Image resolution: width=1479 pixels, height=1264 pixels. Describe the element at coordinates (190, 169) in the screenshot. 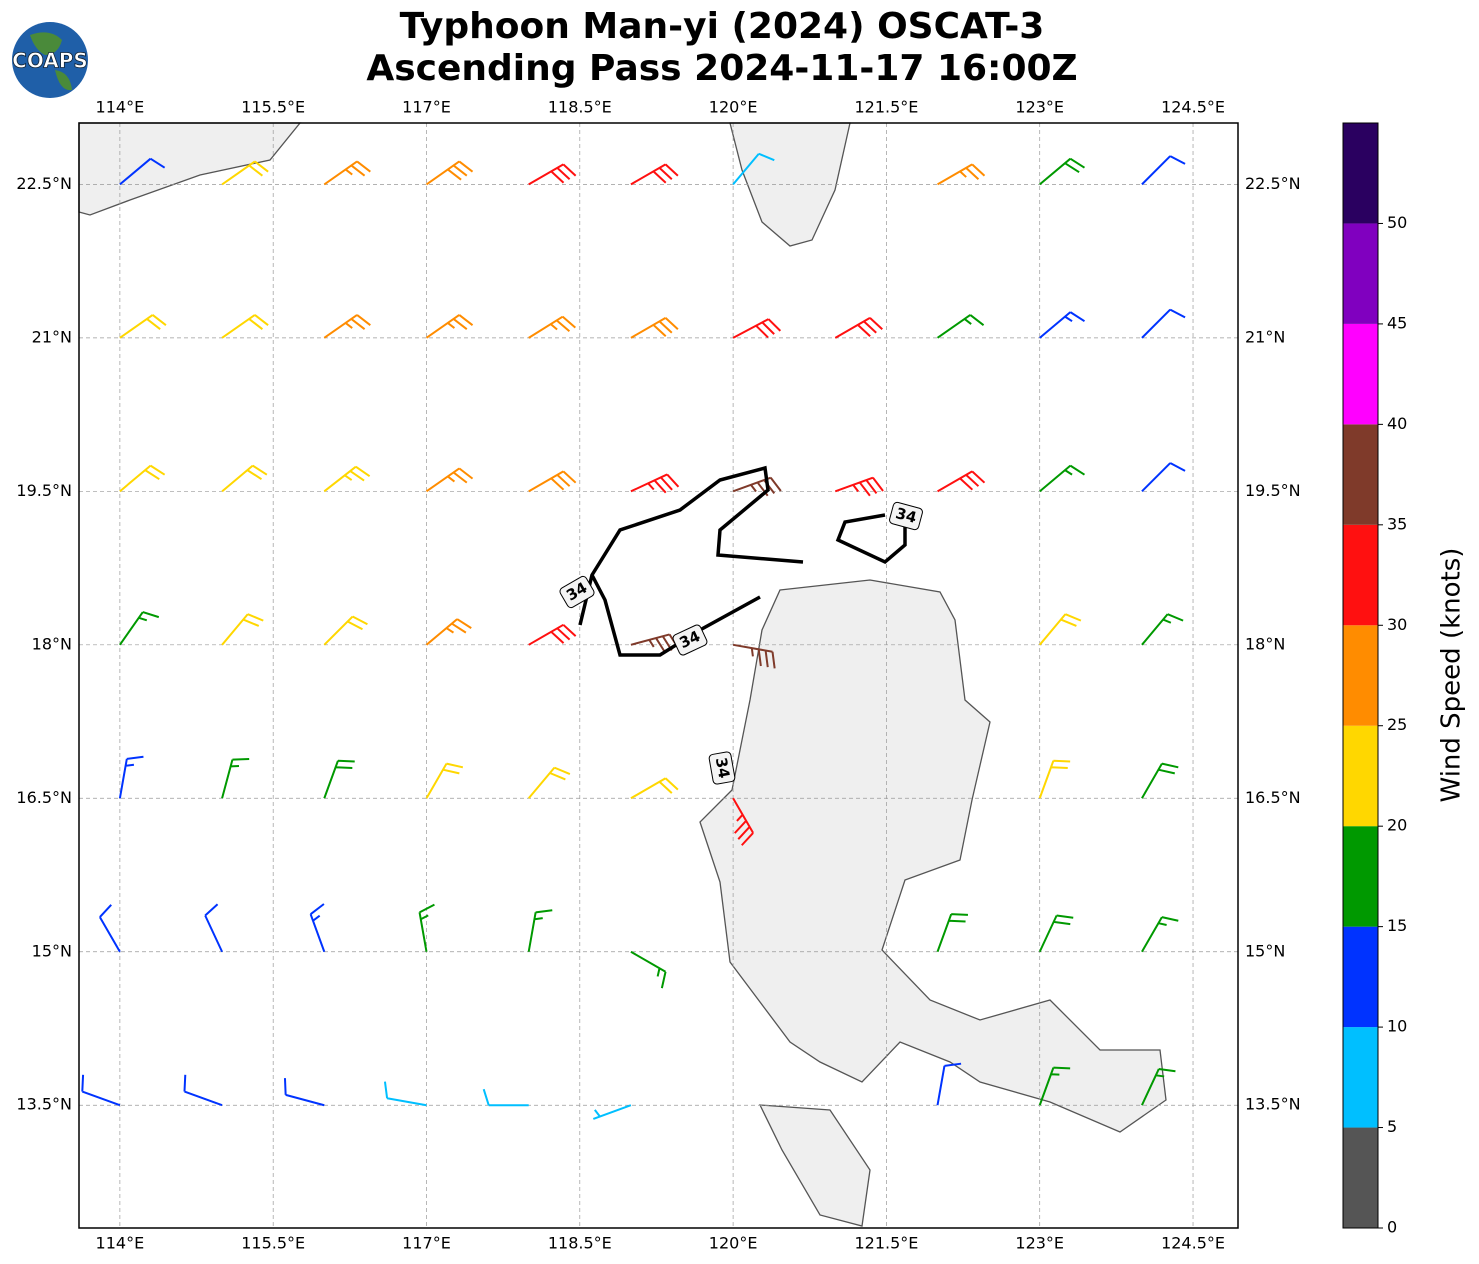

I see `china-coast` at that location.